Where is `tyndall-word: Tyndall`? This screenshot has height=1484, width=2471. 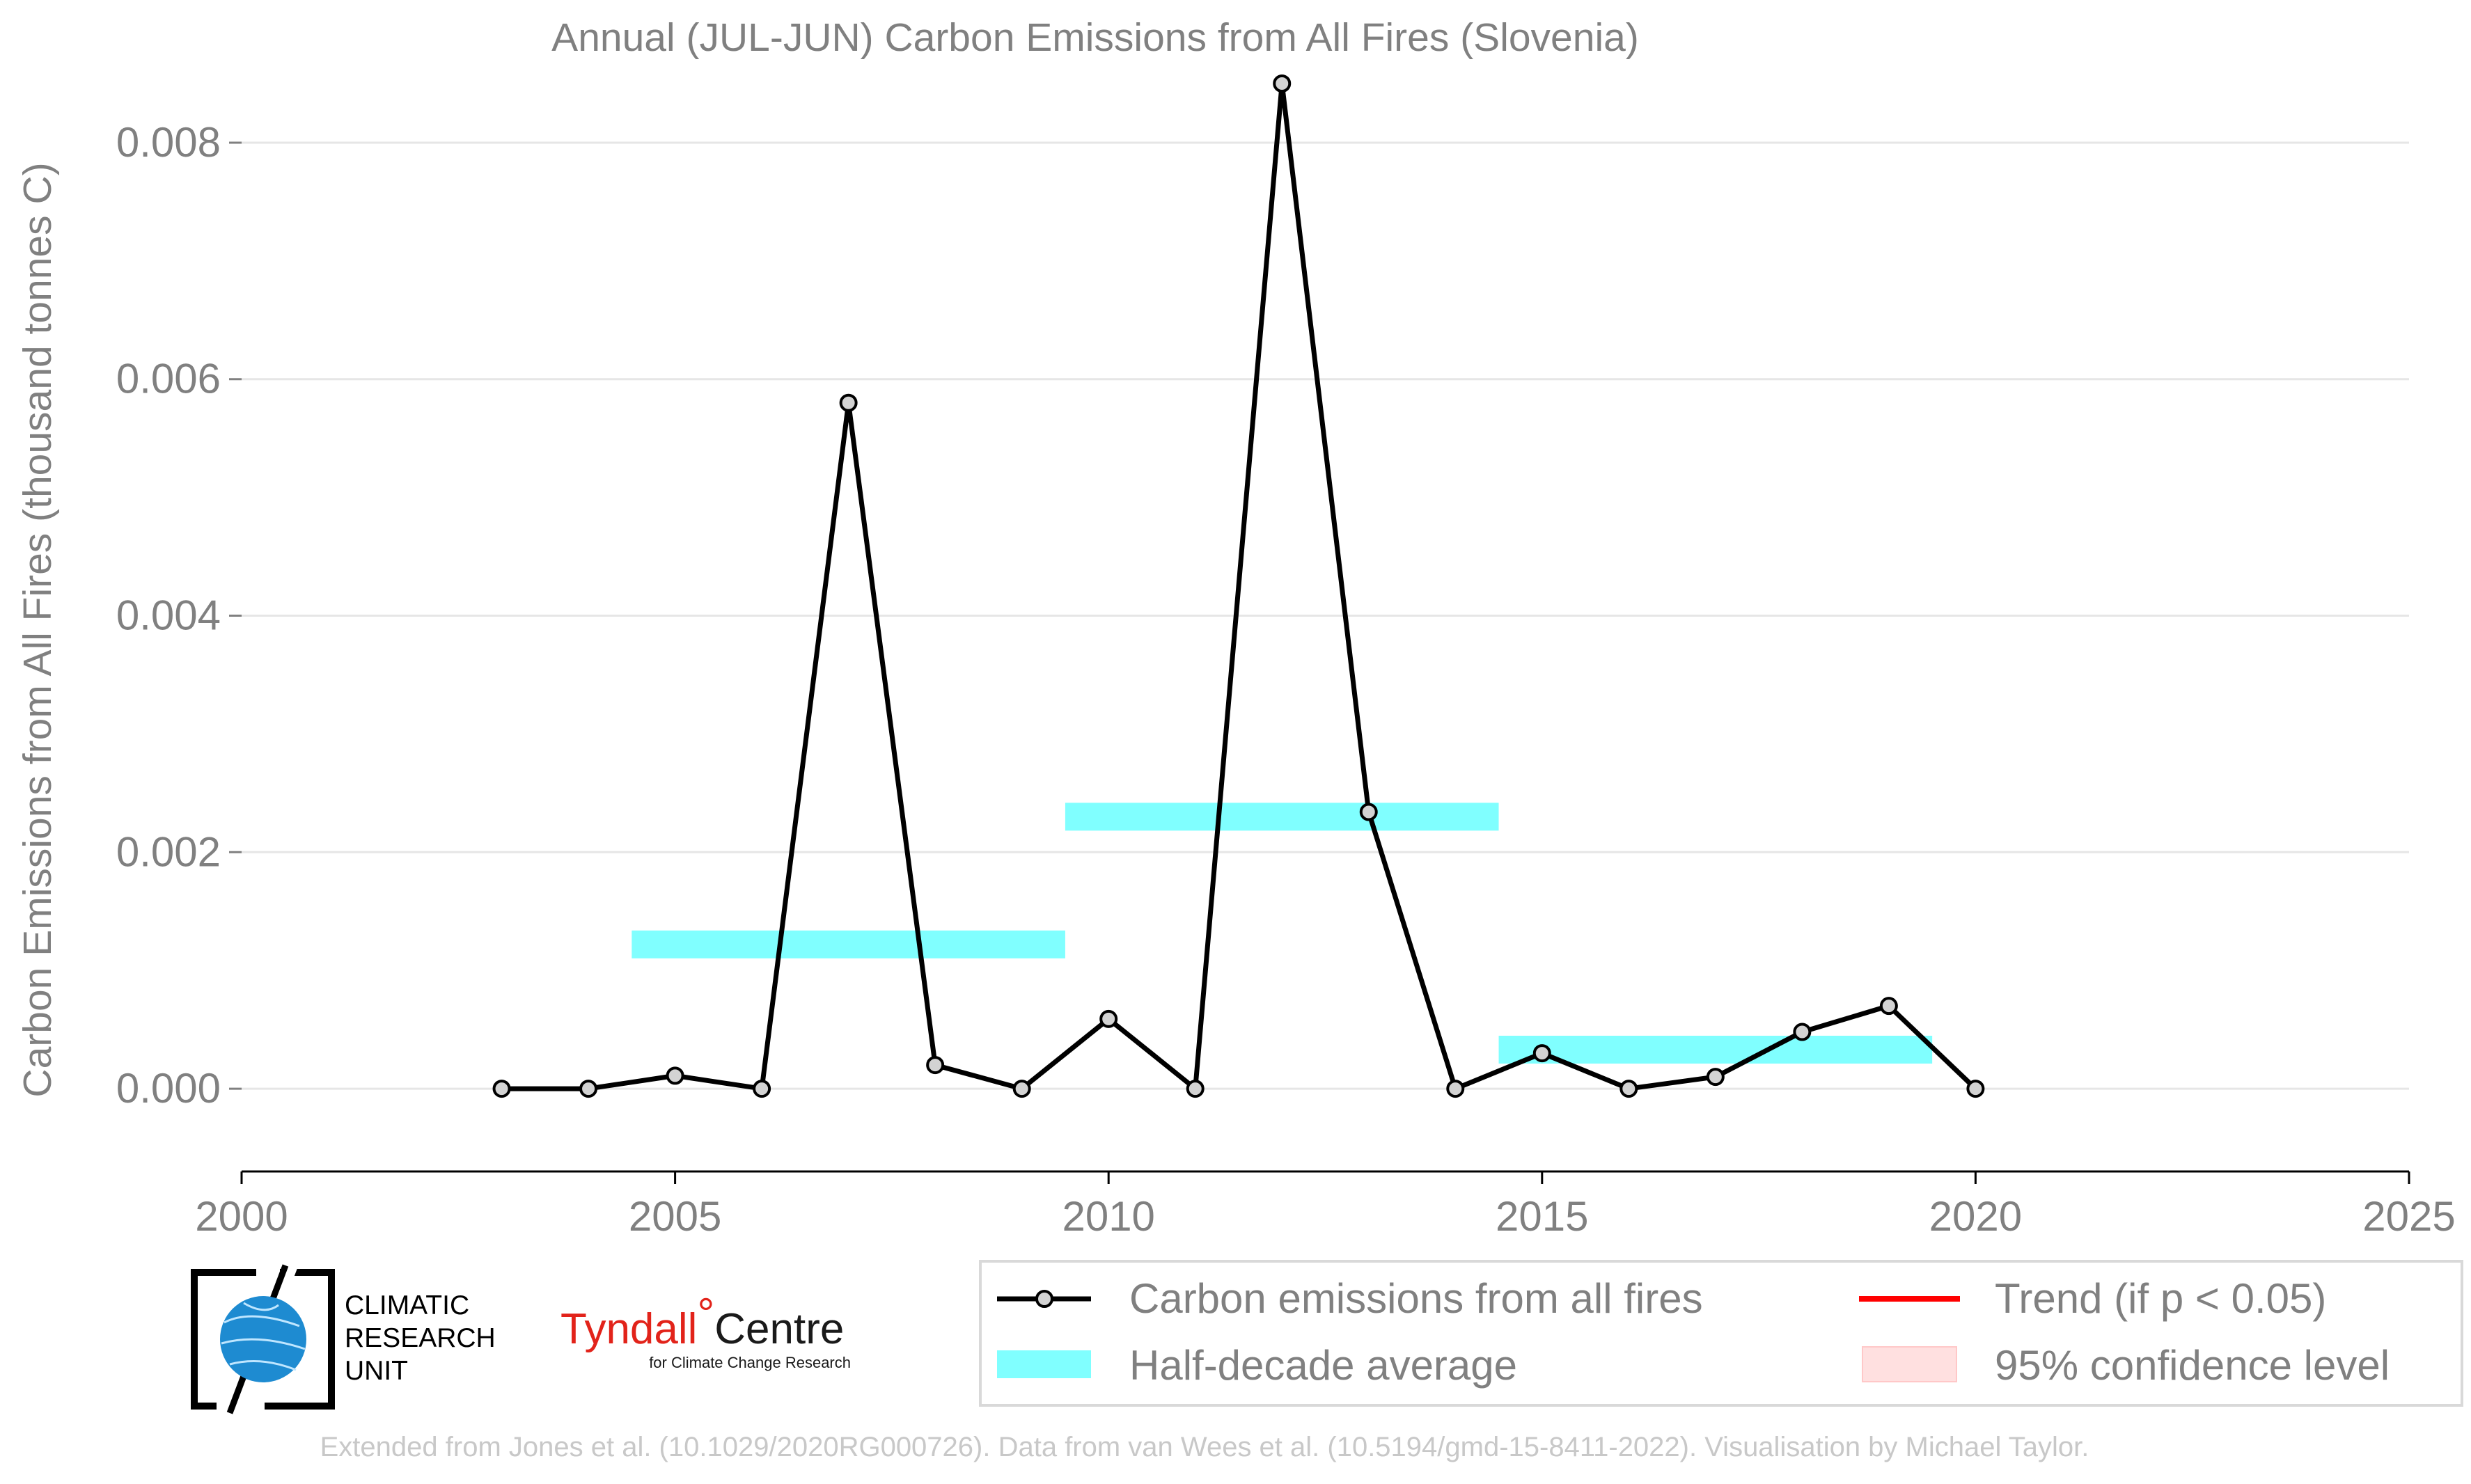 tyndall-word: Tyndall is located at coordinates (628, 1329).